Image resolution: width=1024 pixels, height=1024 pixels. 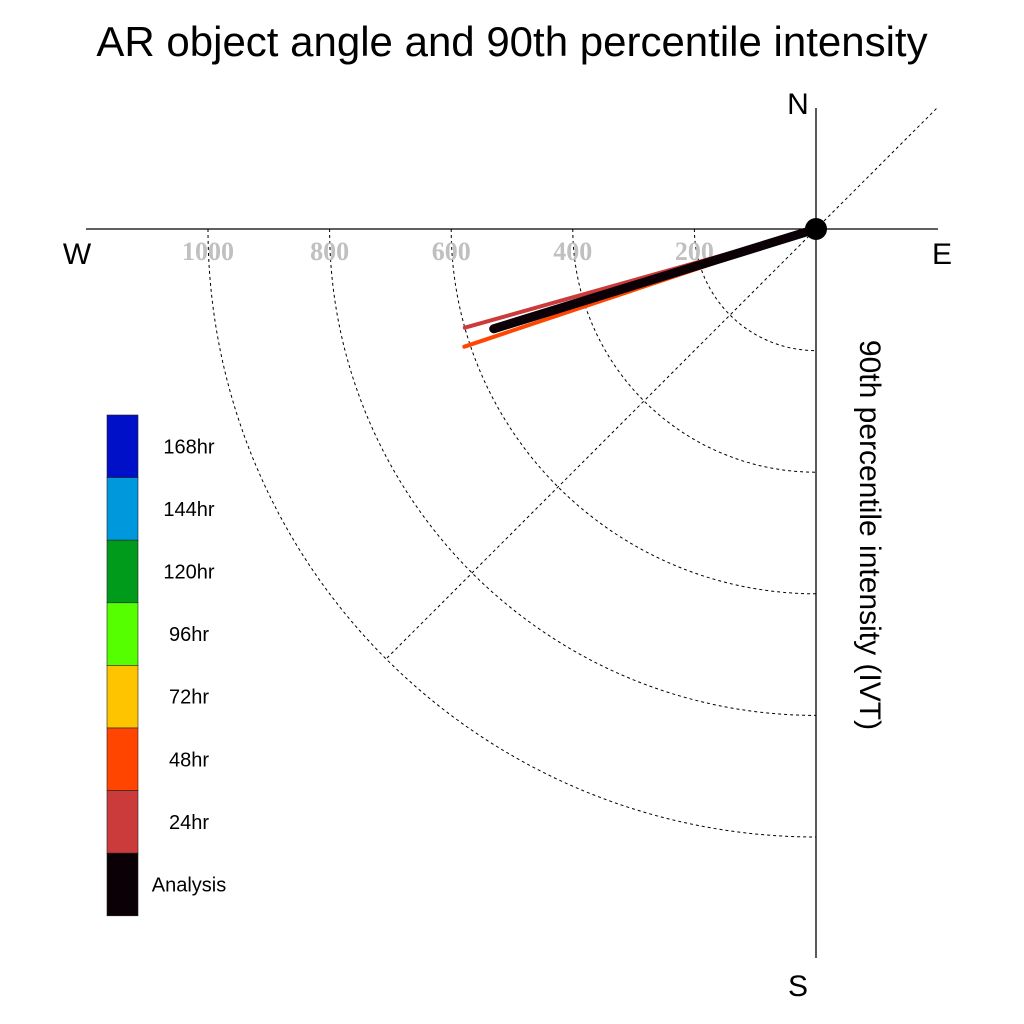 I want to click on legend-label-analysis: Analysis, so click(x=189, y=886).